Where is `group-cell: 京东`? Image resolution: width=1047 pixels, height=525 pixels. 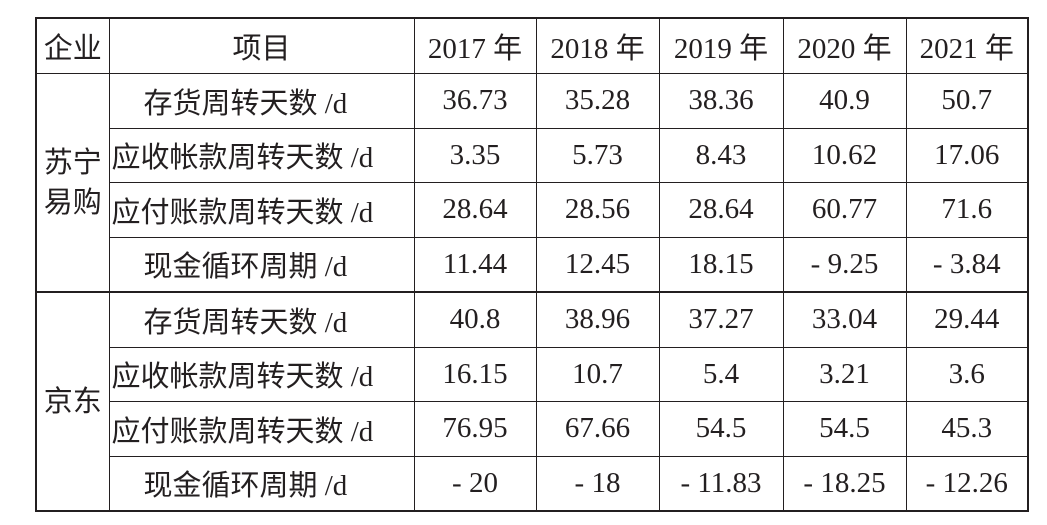
group-cell: 京东 is located at coordinates (72, 401).